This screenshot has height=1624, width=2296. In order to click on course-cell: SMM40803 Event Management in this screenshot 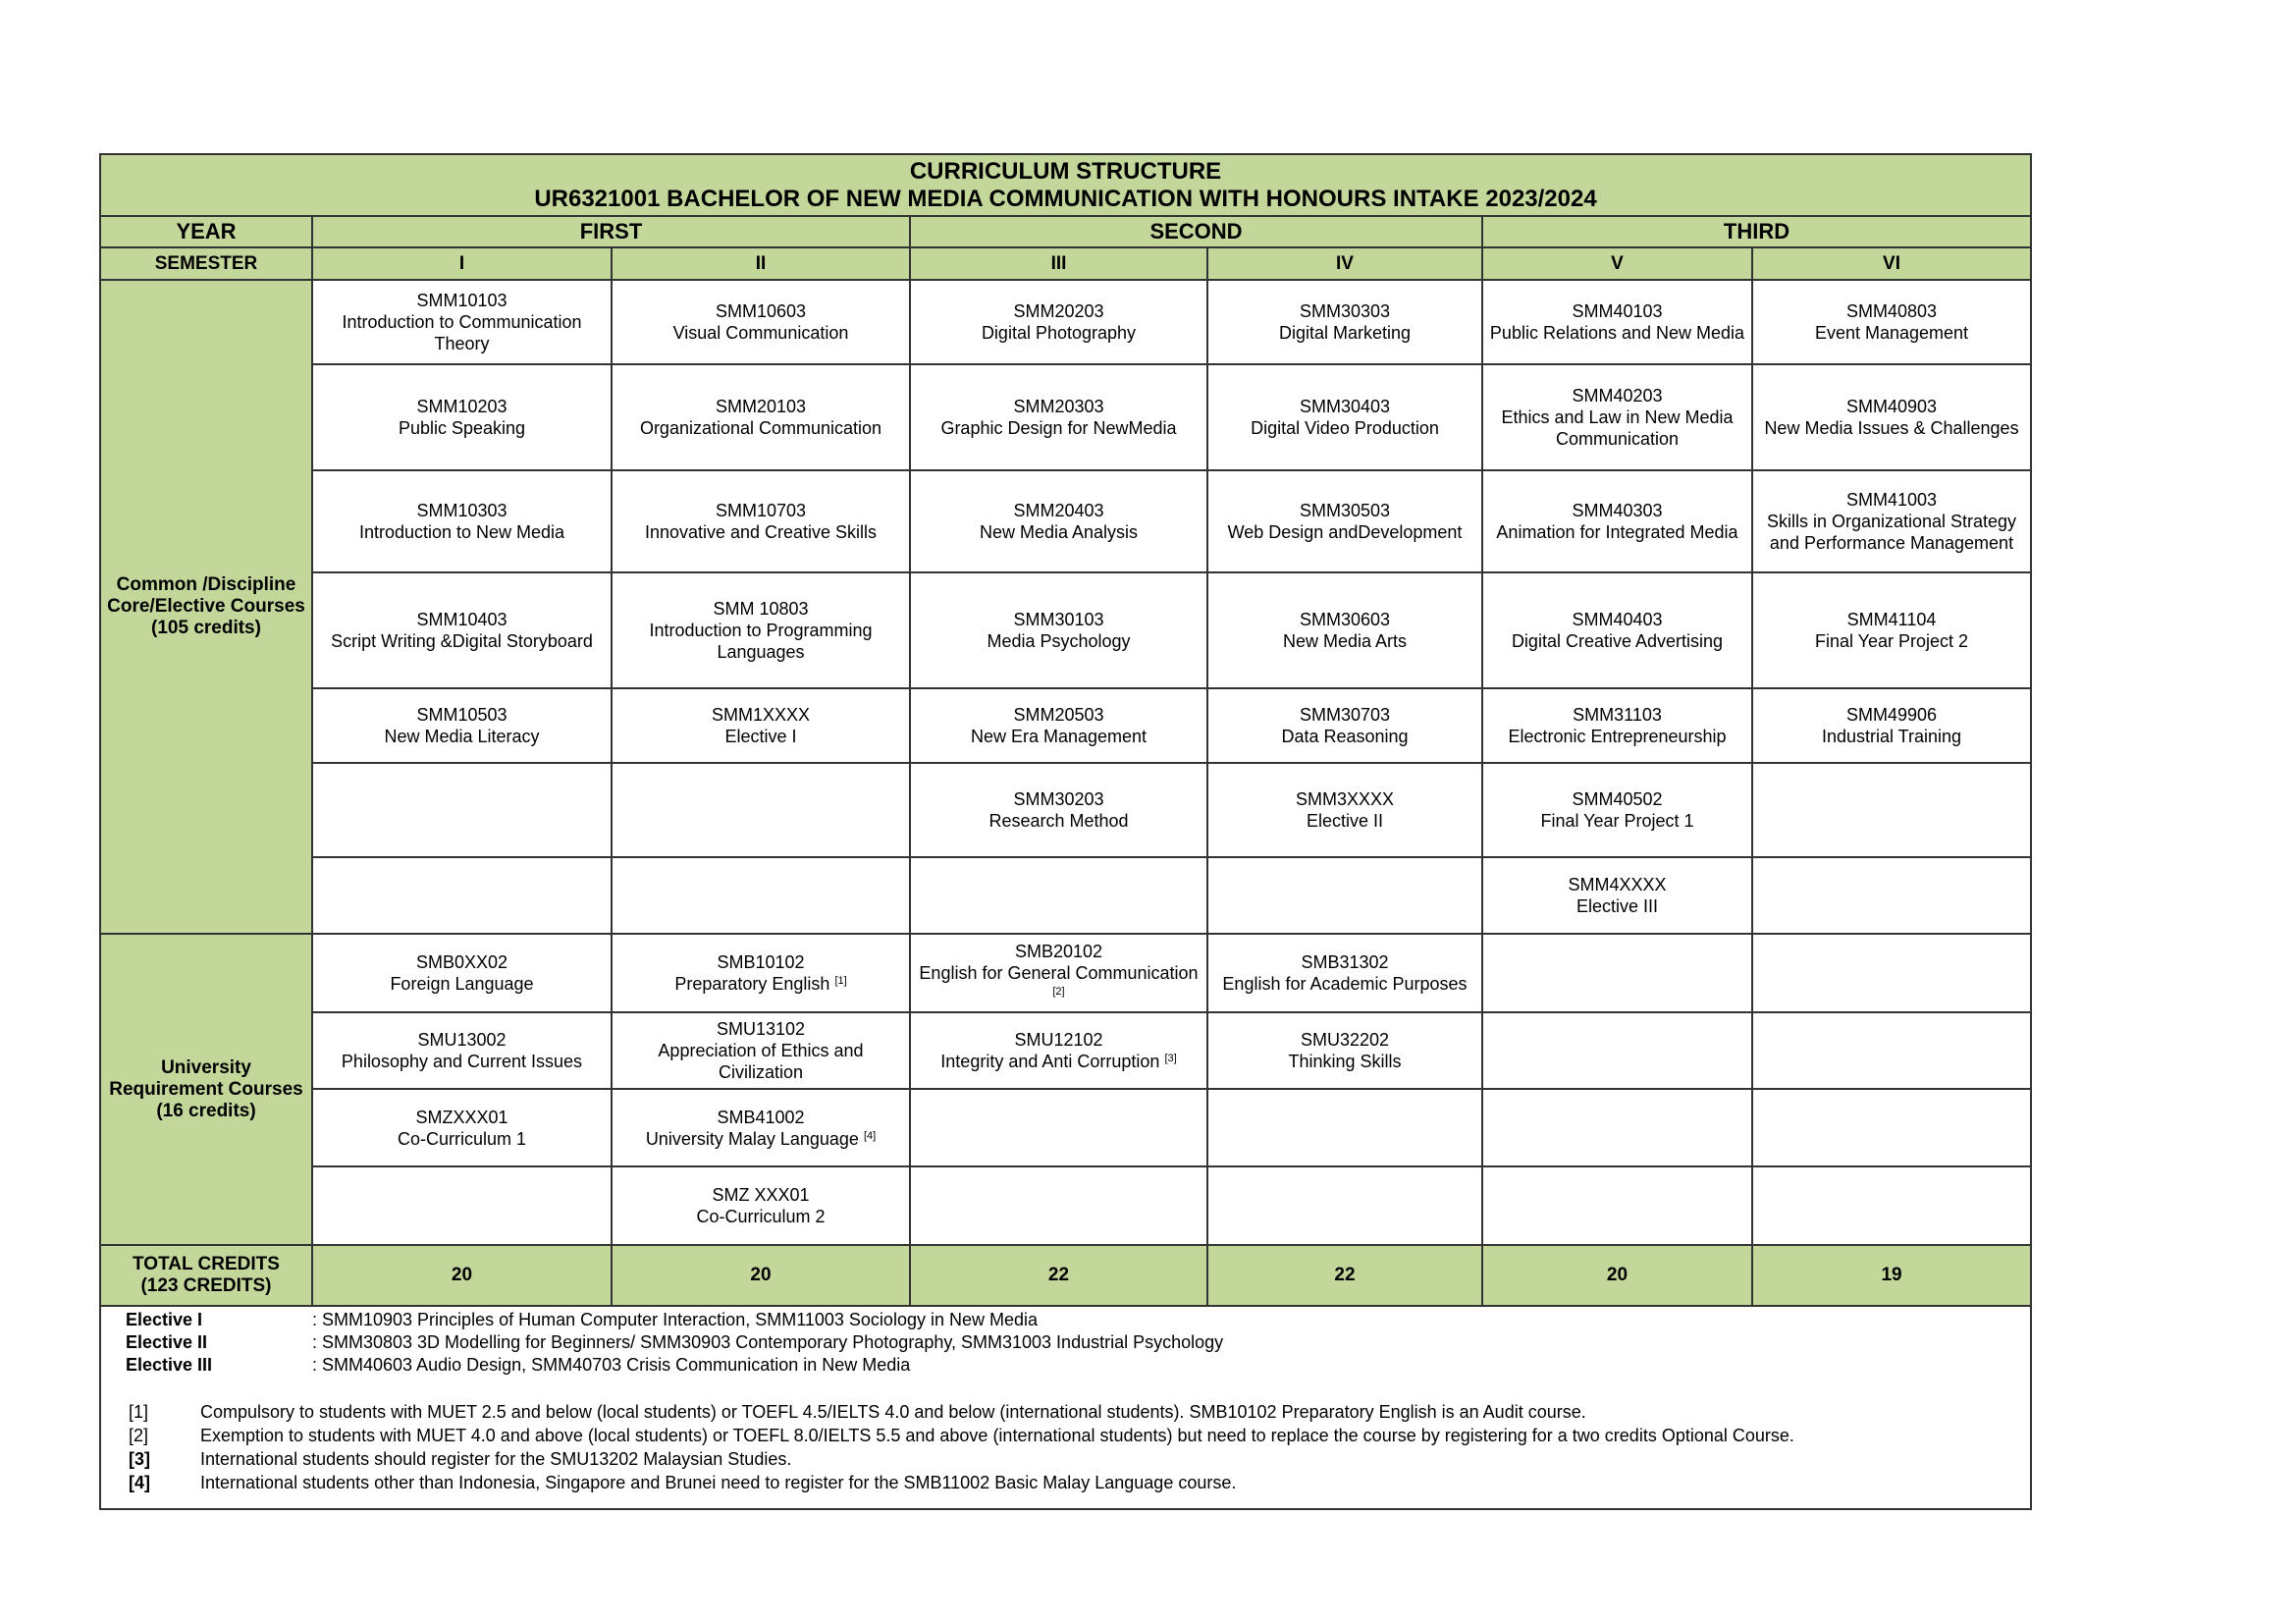, I will do `click(1891, 322)`.